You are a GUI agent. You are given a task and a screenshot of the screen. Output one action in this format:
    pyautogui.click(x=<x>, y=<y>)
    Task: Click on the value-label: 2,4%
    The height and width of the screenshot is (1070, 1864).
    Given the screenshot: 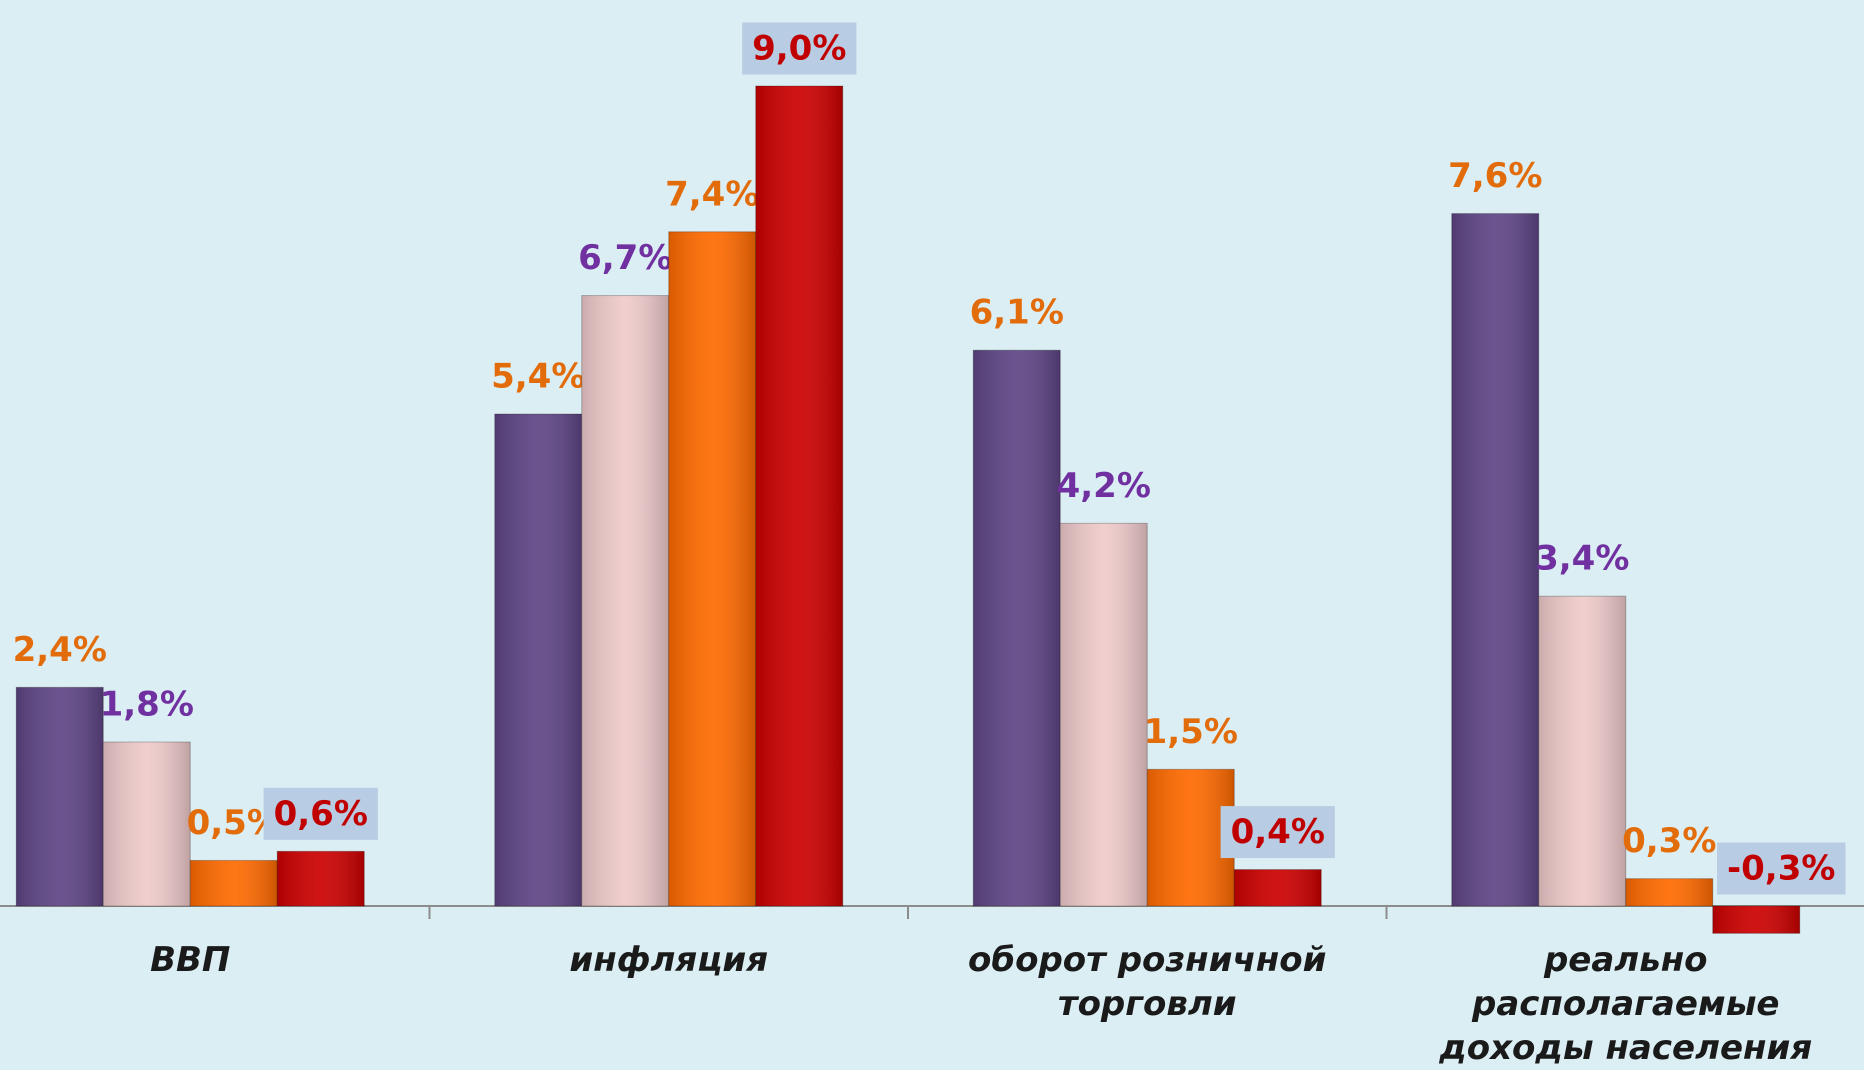 What is the action you would take?
    pyautogui.click(x=60, y=650)
    